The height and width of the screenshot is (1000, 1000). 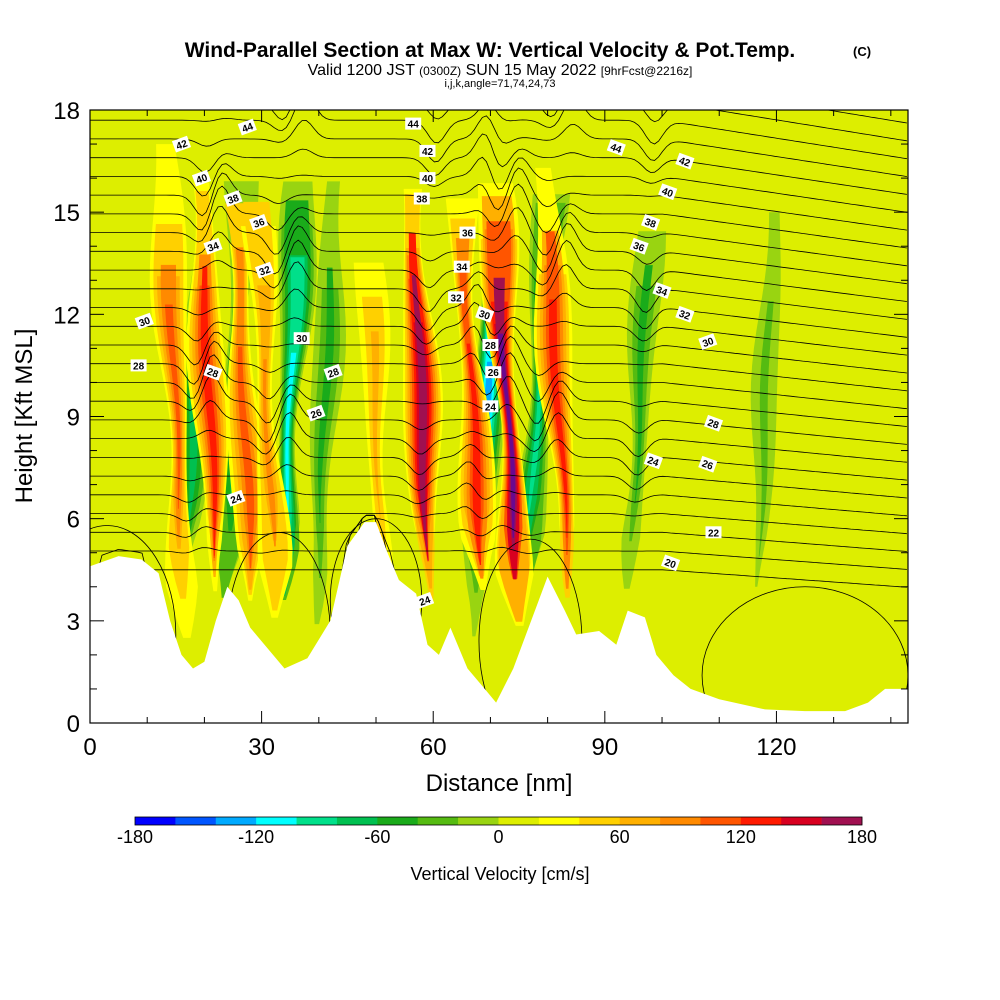 What do you see at coordinates (66, 111) in the screenshot?
I see `y-tick-label: 18` at bounding box center [66, 111].